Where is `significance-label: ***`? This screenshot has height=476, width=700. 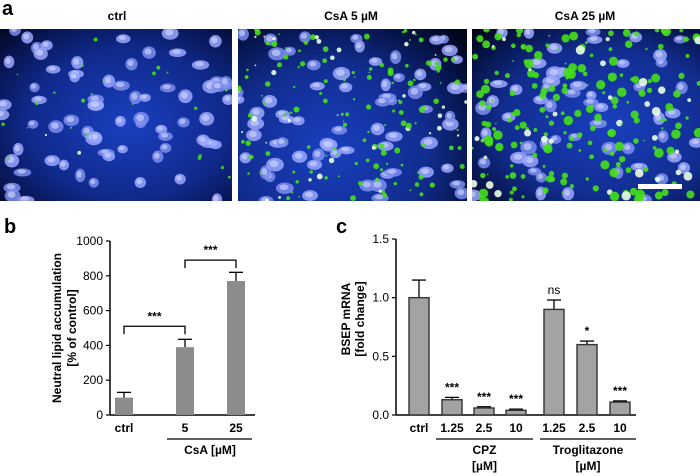
significance-label: *** is located at coordinates (620, 391).